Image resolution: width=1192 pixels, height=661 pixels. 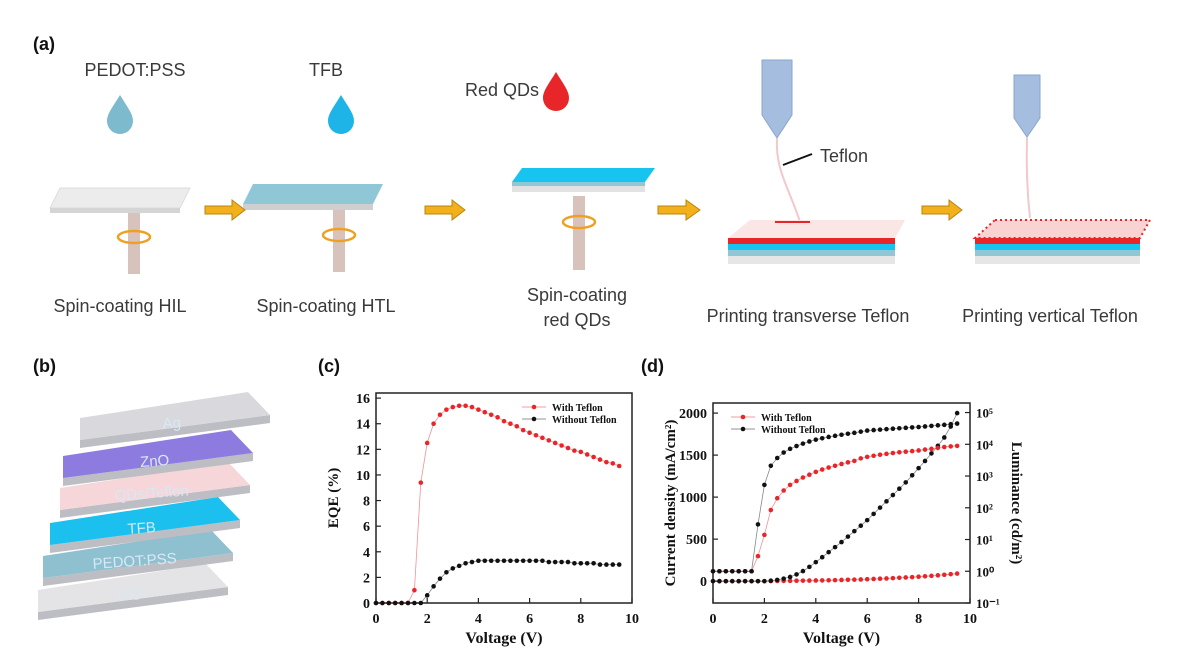 I want to click on layer-label: TFB, so click(x=141, y=528).